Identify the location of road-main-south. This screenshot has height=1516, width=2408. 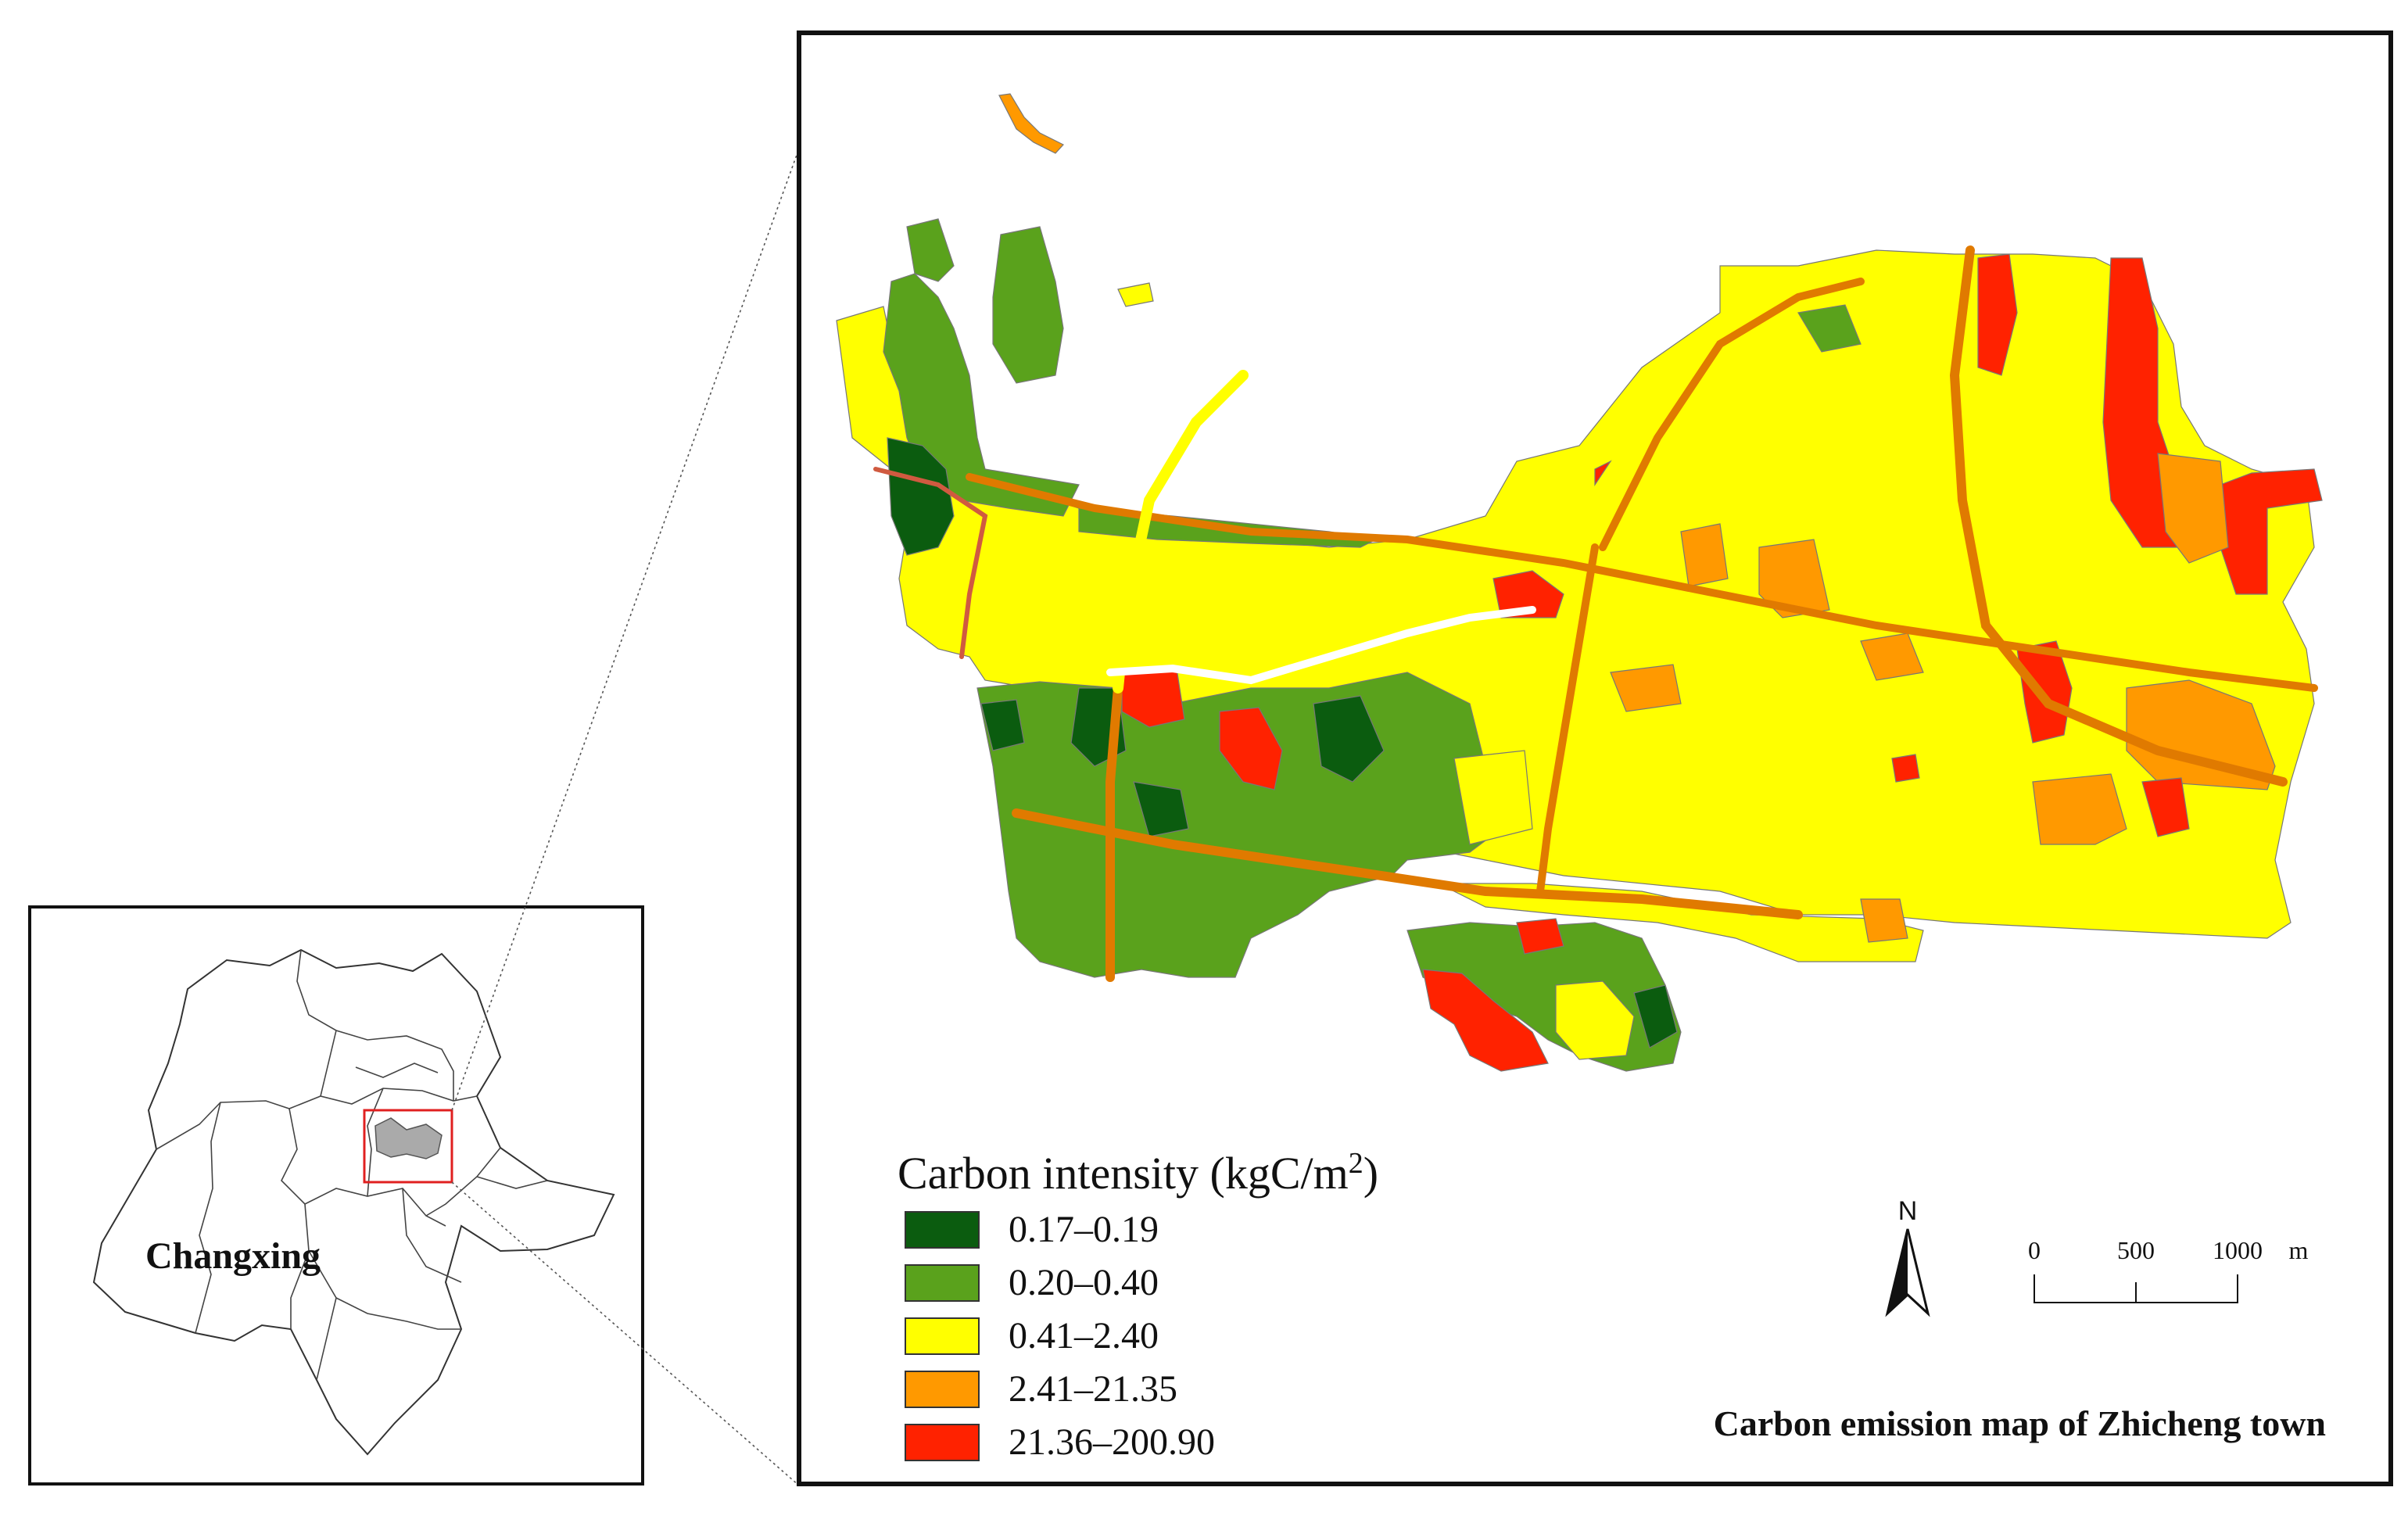
(1407, 863).